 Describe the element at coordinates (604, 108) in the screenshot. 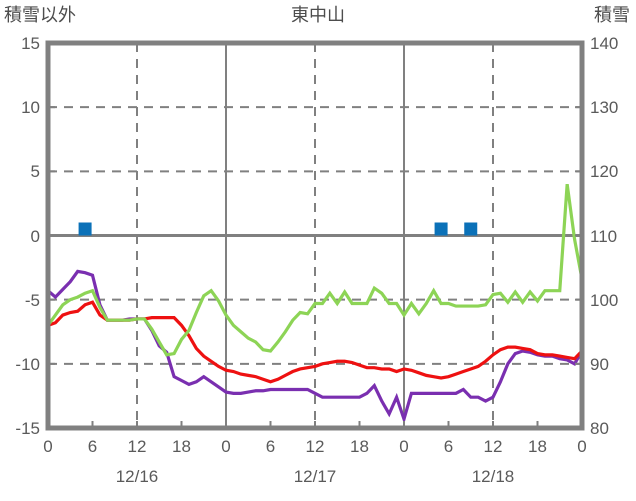

I see `right-axis-tick-label: 130` at that location.